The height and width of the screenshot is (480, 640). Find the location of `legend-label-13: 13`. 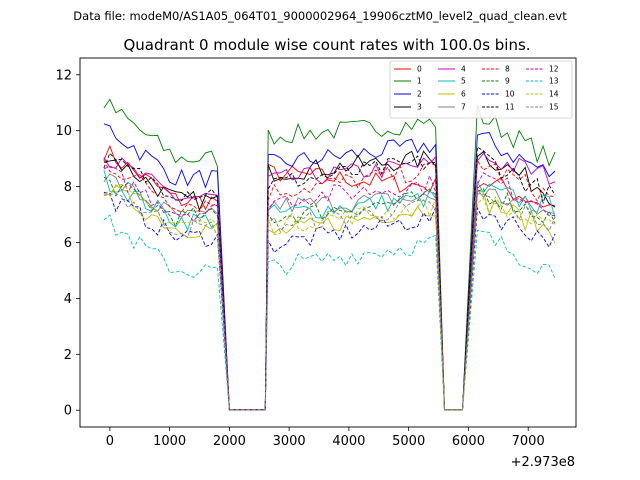

legend-label-13: 13 is located at coordinates (554, 81).